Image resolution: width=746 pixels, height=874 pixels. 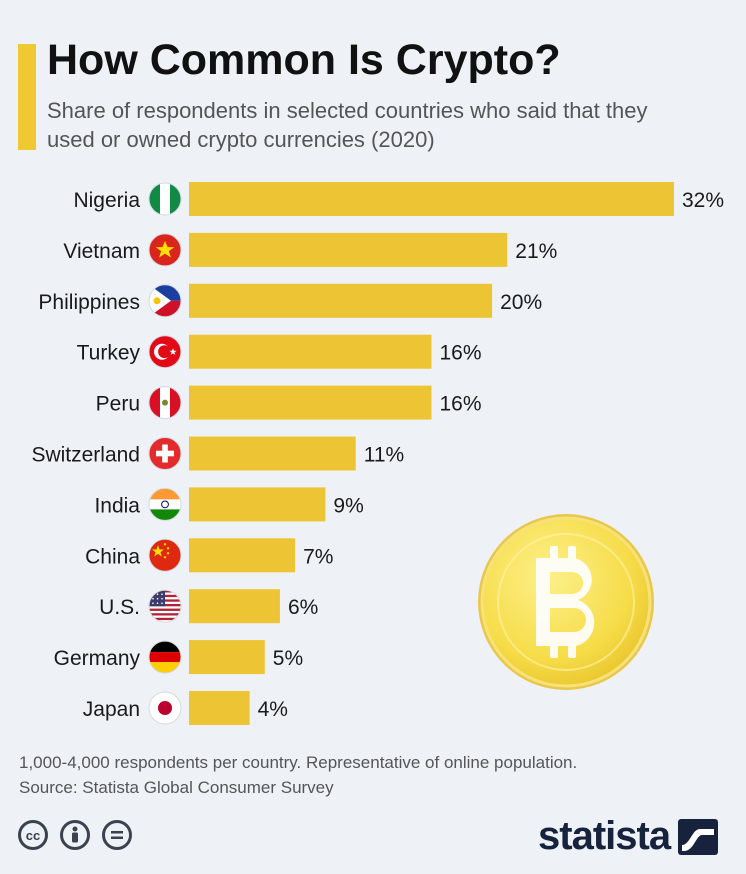 What do you see at coordinates (165, 606) in the screenshot?
I see `us-flag-icon` at bounding box center [165, 606].